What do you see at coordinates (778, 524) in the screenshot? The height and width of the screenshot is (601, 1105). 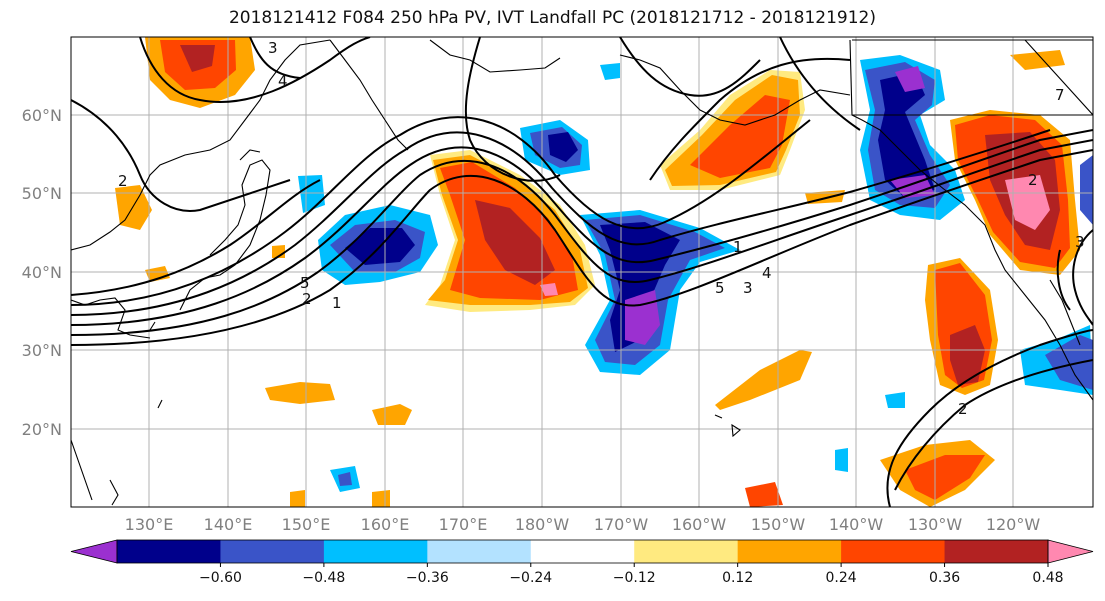 I see `lon-label: 150°W` at bounding box center [778, 524].